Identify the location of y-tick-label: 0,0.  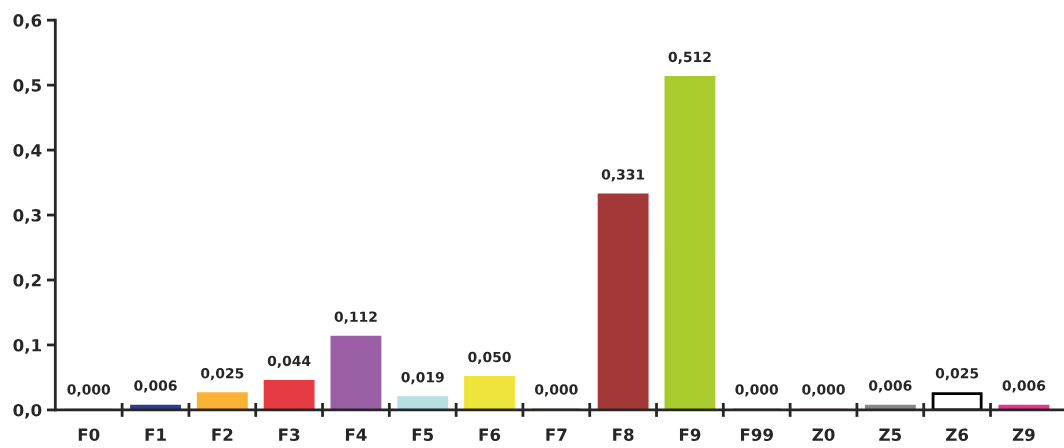
(27, 411).